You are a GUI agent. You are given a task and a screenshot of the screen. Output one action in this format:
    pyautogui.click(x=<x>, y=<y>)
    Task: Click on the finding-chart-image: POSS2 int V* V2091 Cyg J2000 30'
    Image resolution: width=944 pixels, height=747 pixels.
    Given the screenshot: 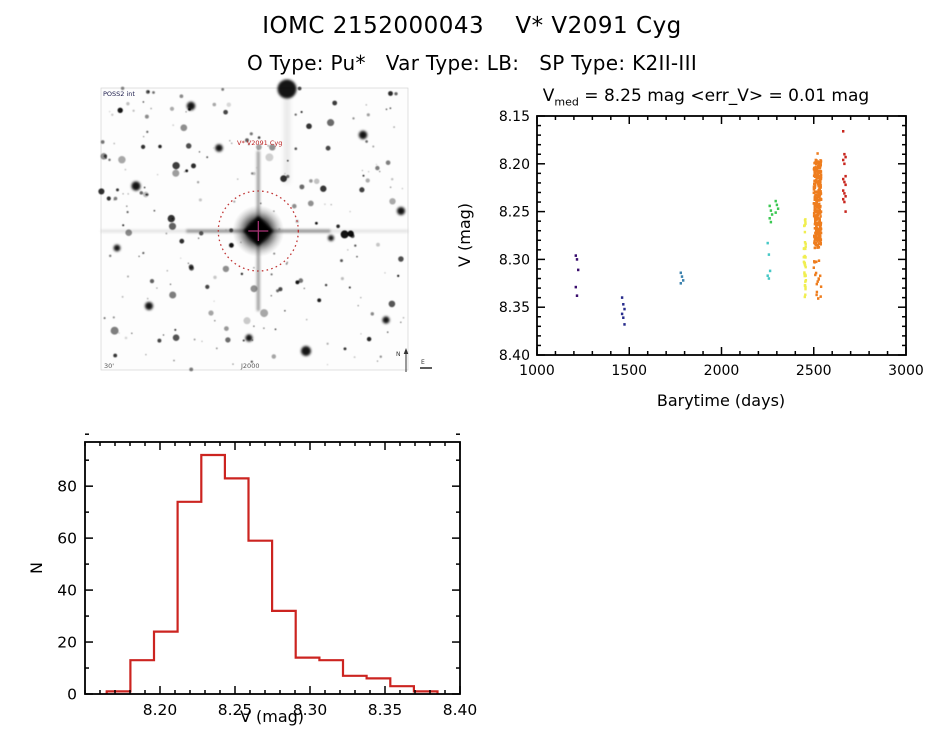 What is the action you would take?
    pyautogui.click(x=253, y=225)
    